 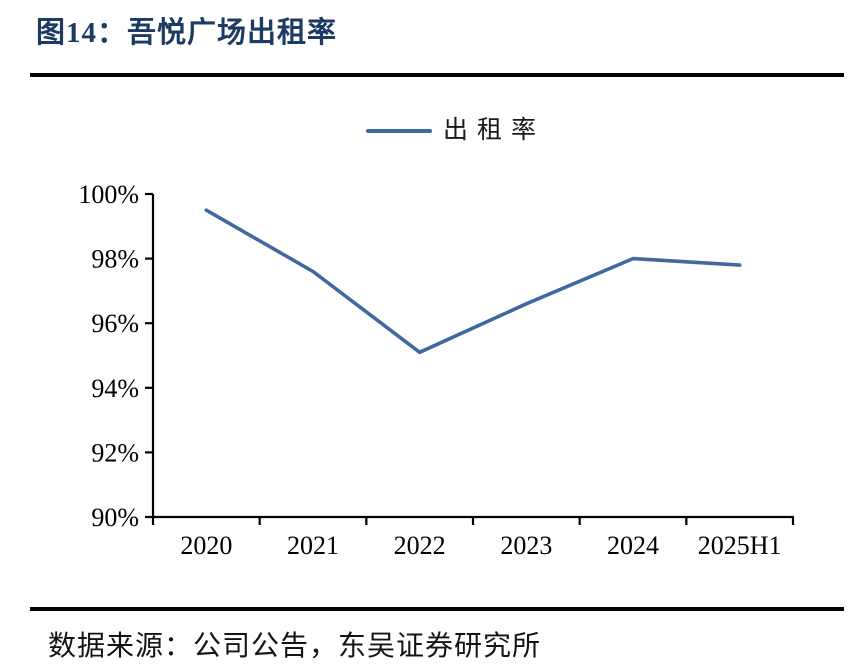 What do you see at coordinates (206, 545) in the screenshot?
I see `x-tick-label: 2020` at bounding box center [206, 545].